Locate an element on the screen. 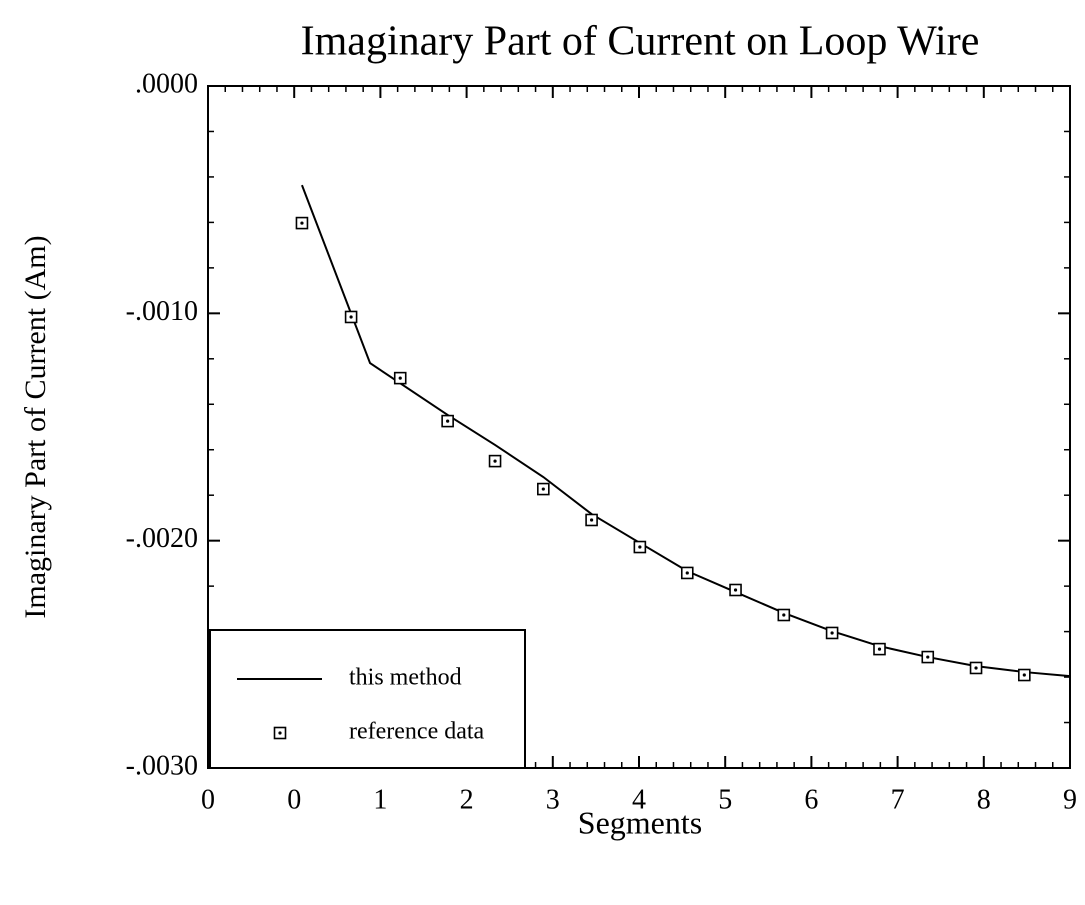 The image size is (1085, 905). y-tick-label: -.0020 is located at coordinates (162, 538).